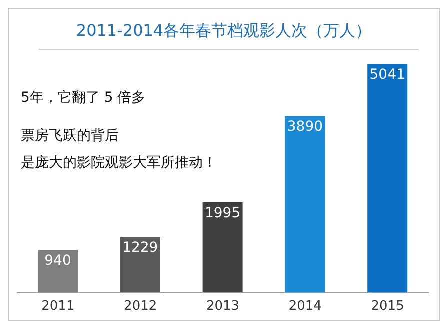 The image size is (448, 329). What do you see at coordinates (141, 306) in the screenshot?
I see `x-tick-label: 2012` at bounding box center [141, 306].